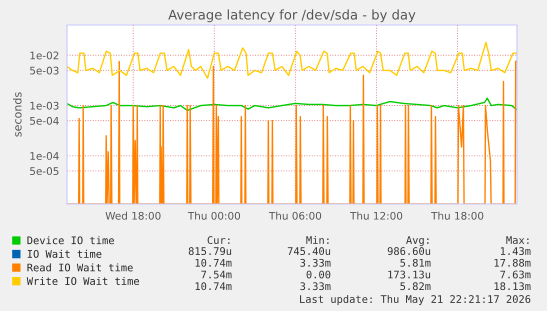  Describe the element at coordinates (515, 274) in the screenshot. I see `text: 7.63m` at that location.